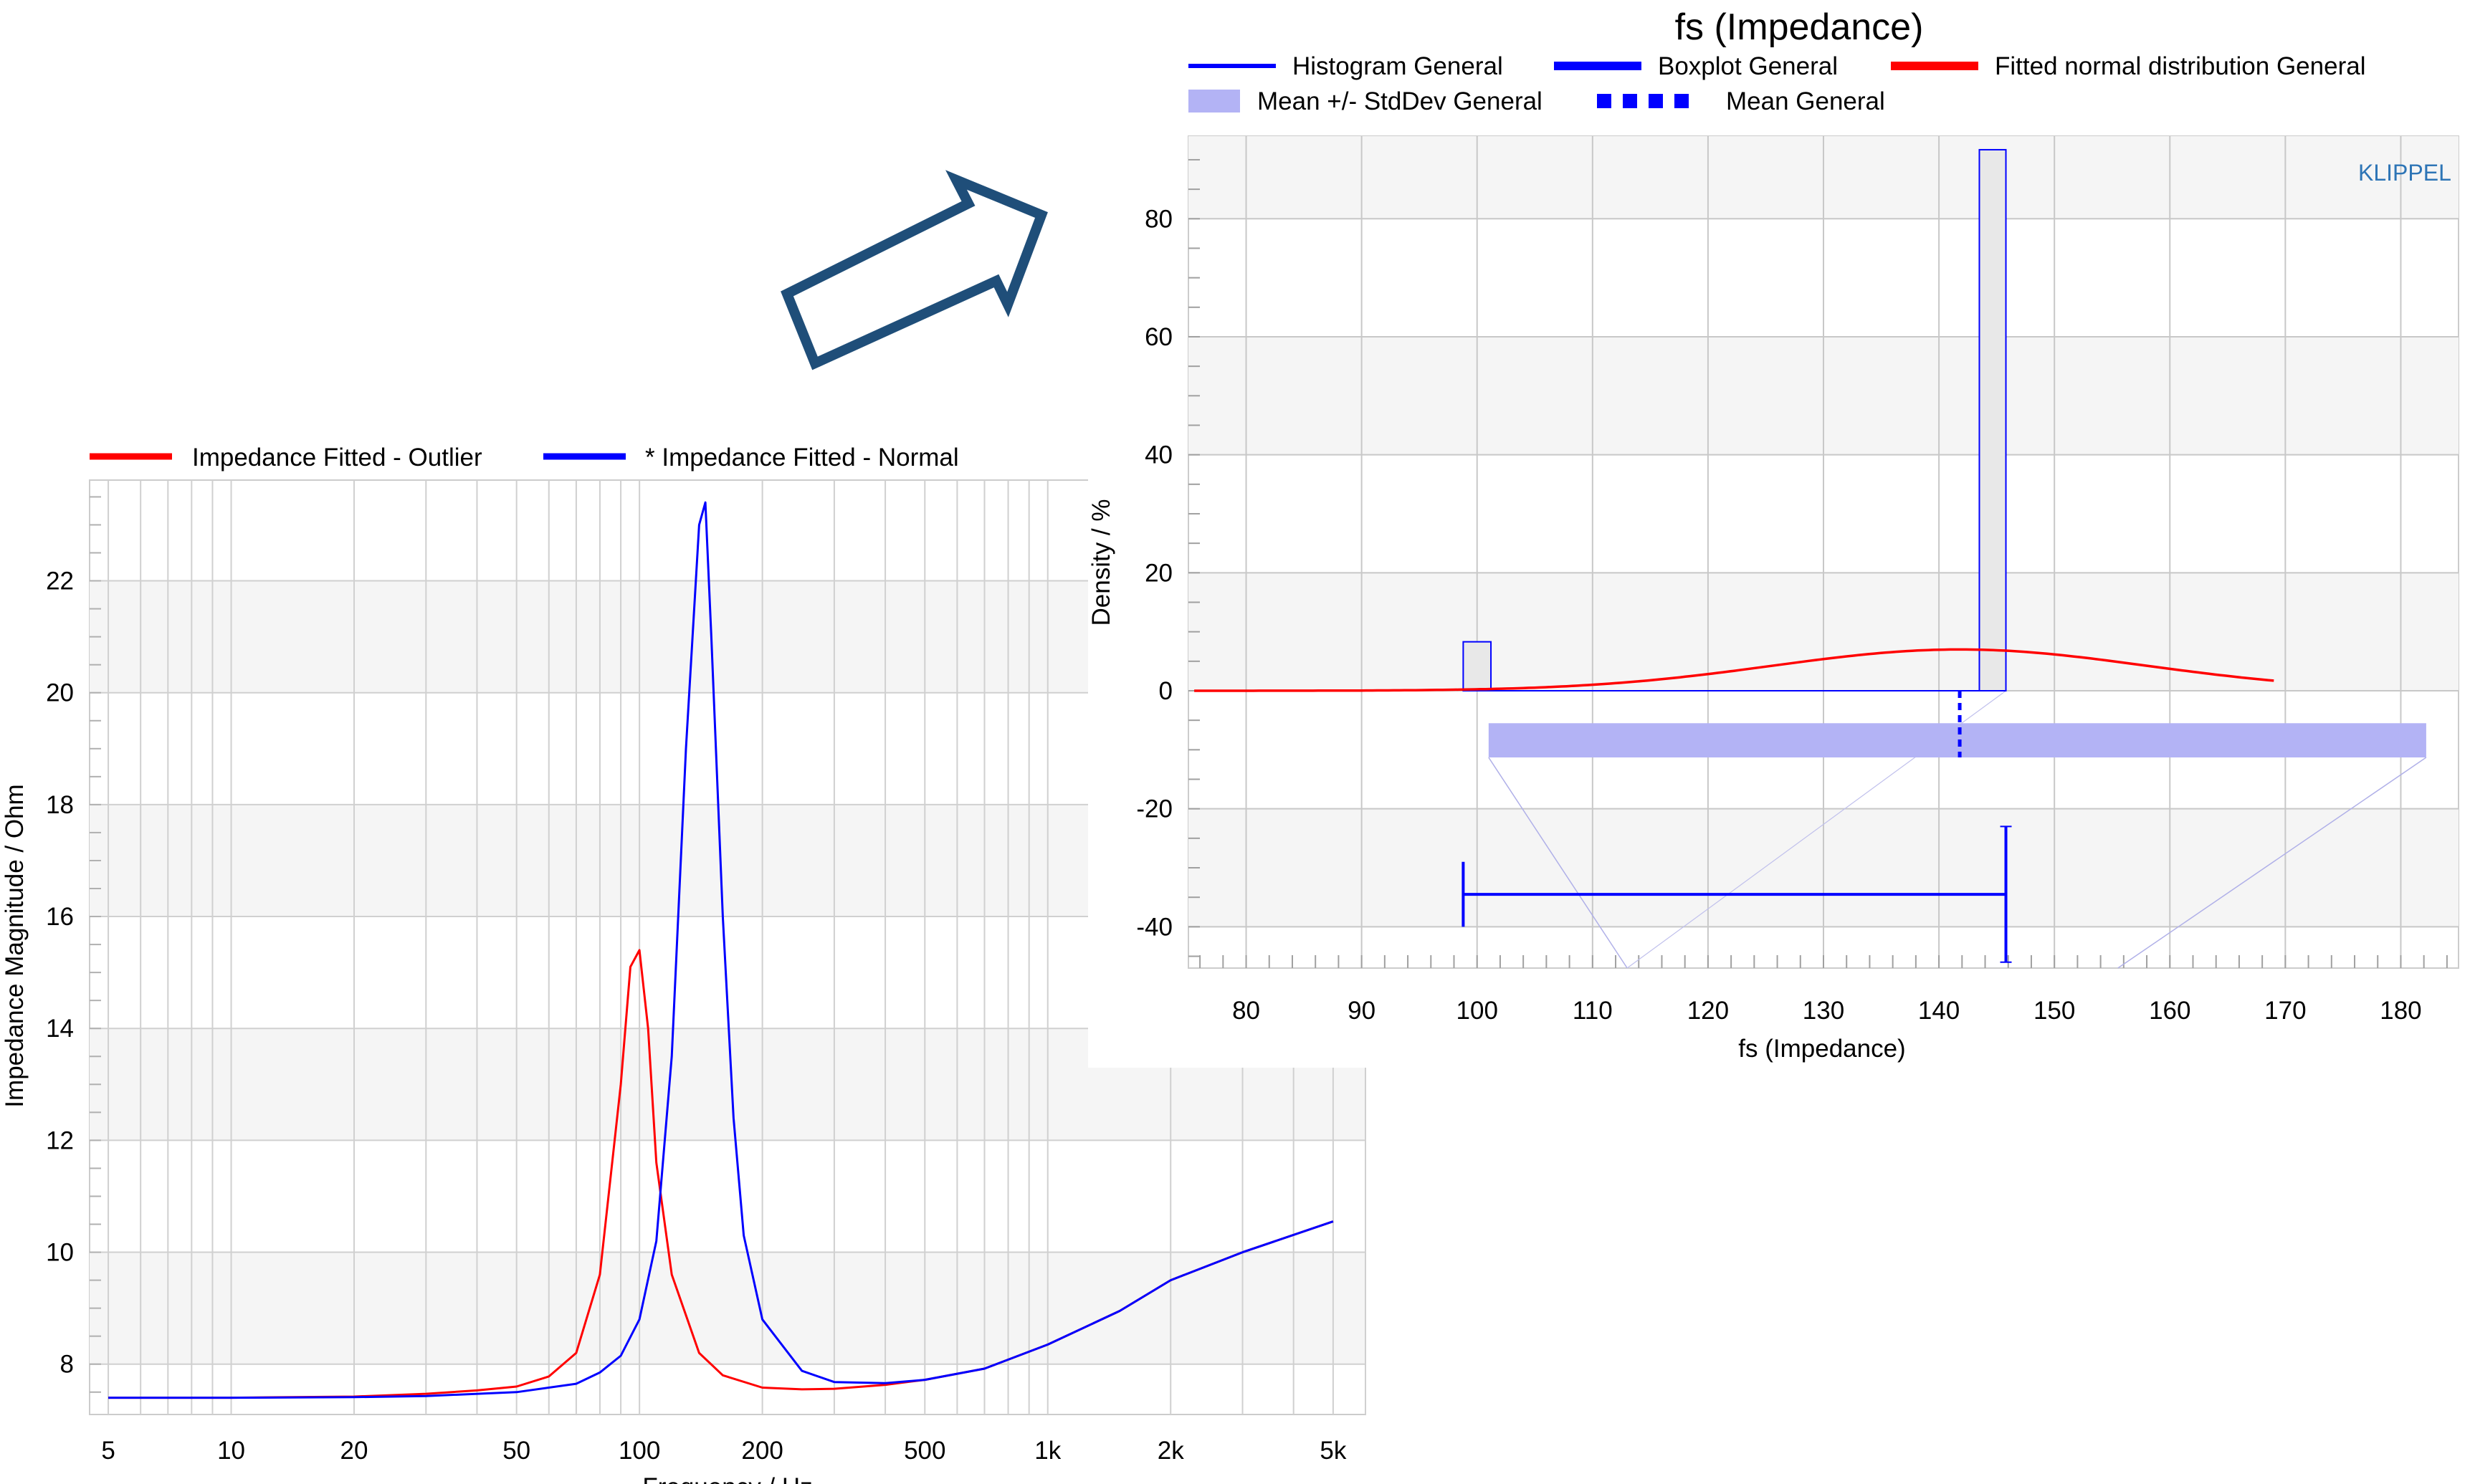 The width and height of the screenshot is (2470, 1484). Describe the element at coordinates (2180, 66) in the screenshot. I see `legend-label: Fitted normal distribution General` at that location.